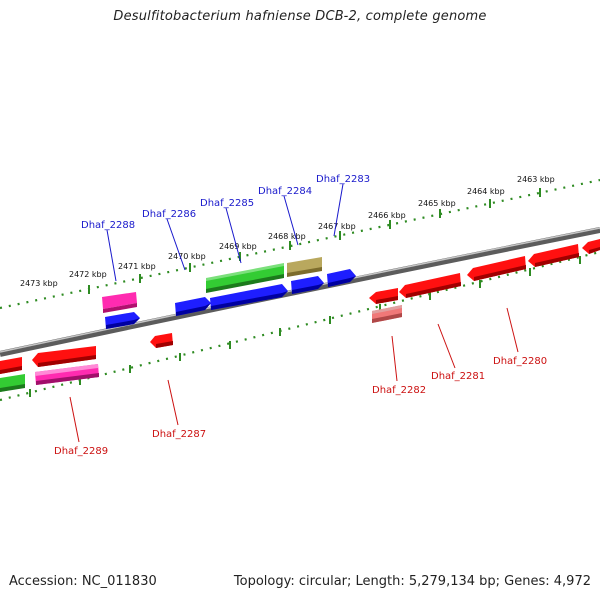  Describe the element at coordinates (83, 581) in the screenshot. I see `accession-text: Accession: NC_011830` at that location.